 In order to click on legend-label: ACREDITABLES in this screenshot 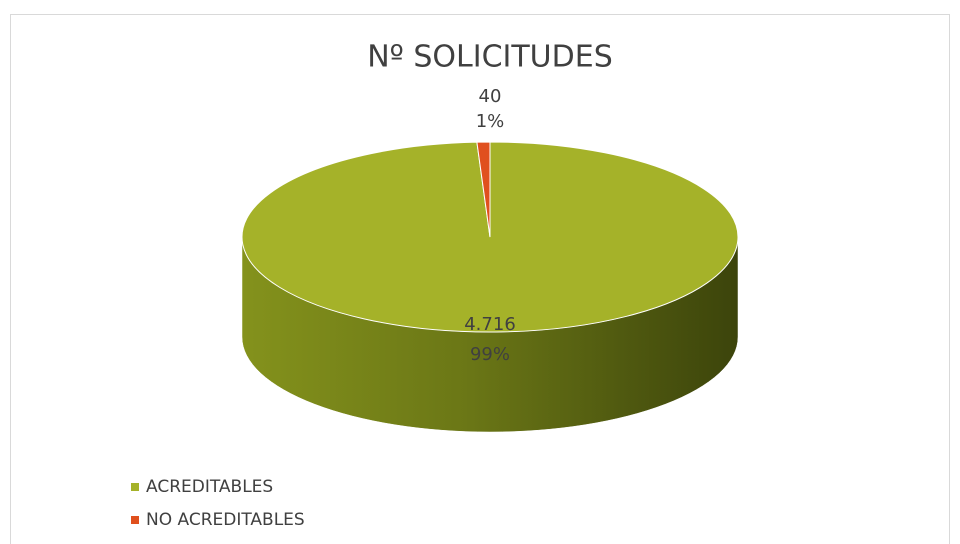, I will do `click(209, 487)`.